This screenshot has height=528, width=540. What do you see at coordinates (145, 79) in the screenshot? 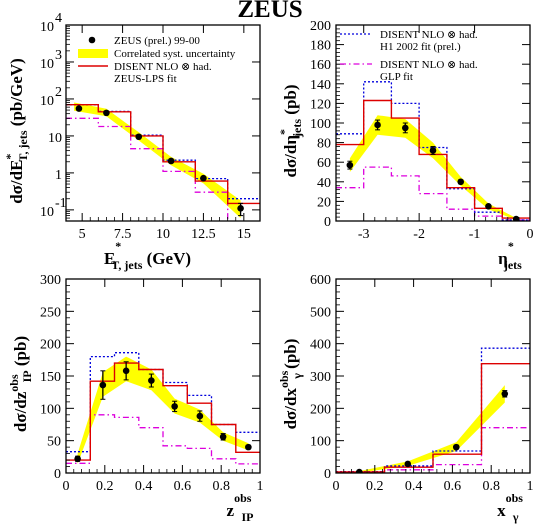
I see `legend-lps-note: ZEUS-LPS fit` at bounding box center [145, 79].